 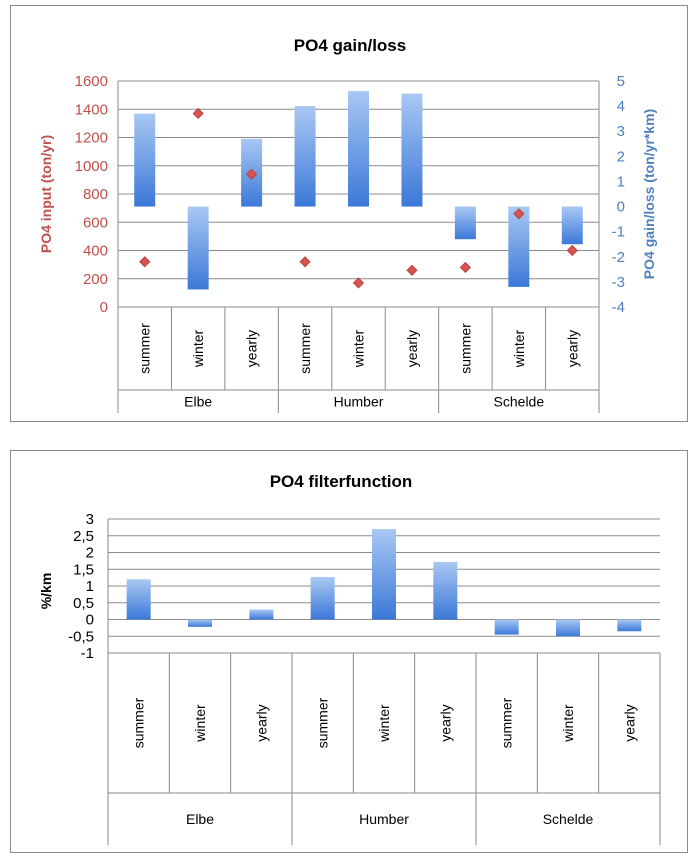 I want to click on y-tick-label: 2,5, so click(x=83, y=536).